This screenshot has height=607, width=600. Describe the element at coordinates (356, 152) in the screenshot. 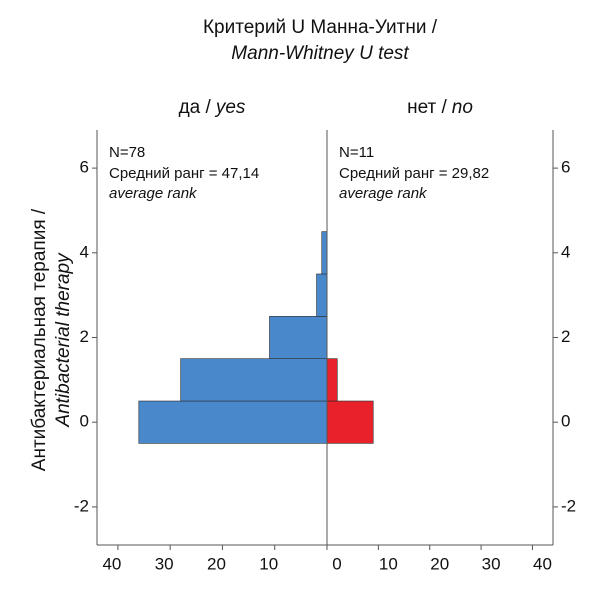

I see `n-label: N=11` at that location.